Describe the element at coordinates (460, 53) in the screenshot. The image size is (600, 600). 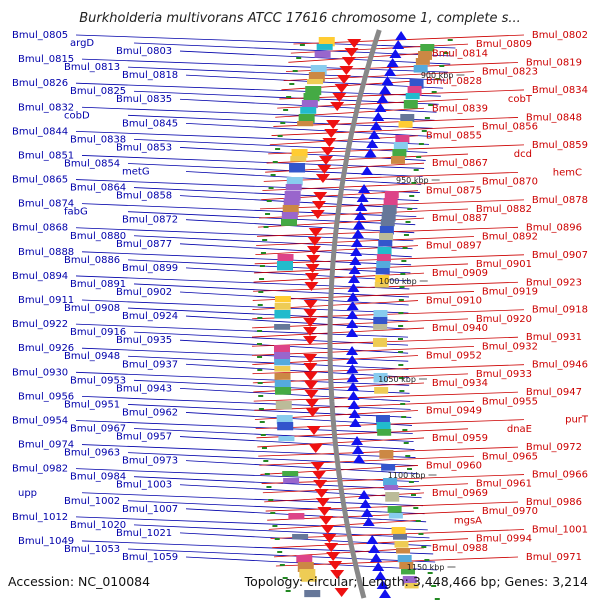
I see `gene-label: Bmul_0814` at that location.